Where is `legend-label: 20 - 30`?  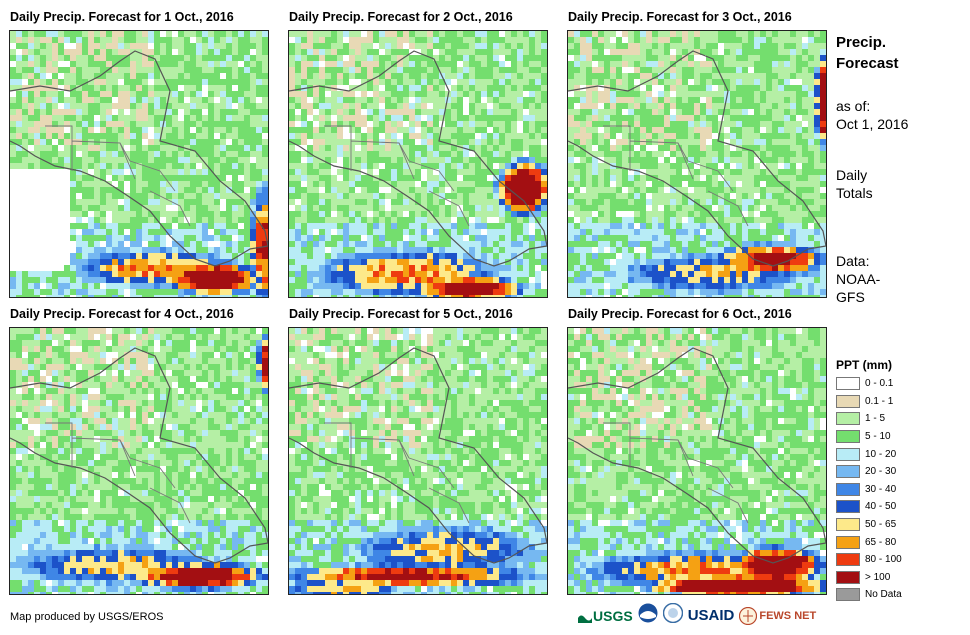 legend-label: 20 - 30 is located at coordinates (881, 472).